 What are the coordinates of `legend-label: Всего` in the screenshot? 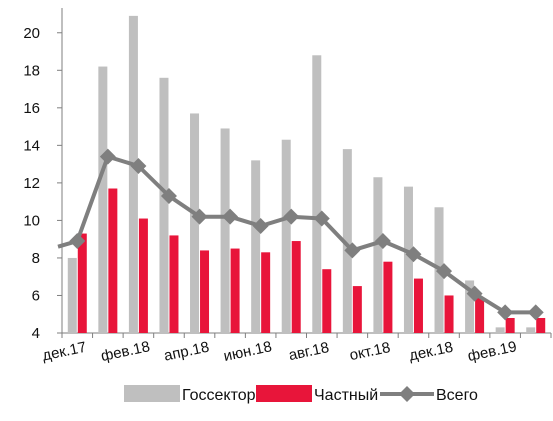 It's located at (457, 395).